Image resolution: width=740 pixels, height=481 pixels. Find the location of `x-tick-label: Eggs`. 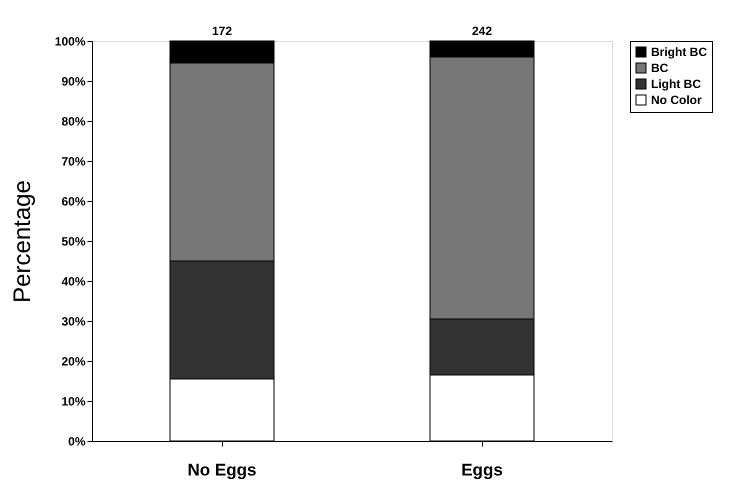

x-tick-label: Eggs is located at coordinates (482, 470).